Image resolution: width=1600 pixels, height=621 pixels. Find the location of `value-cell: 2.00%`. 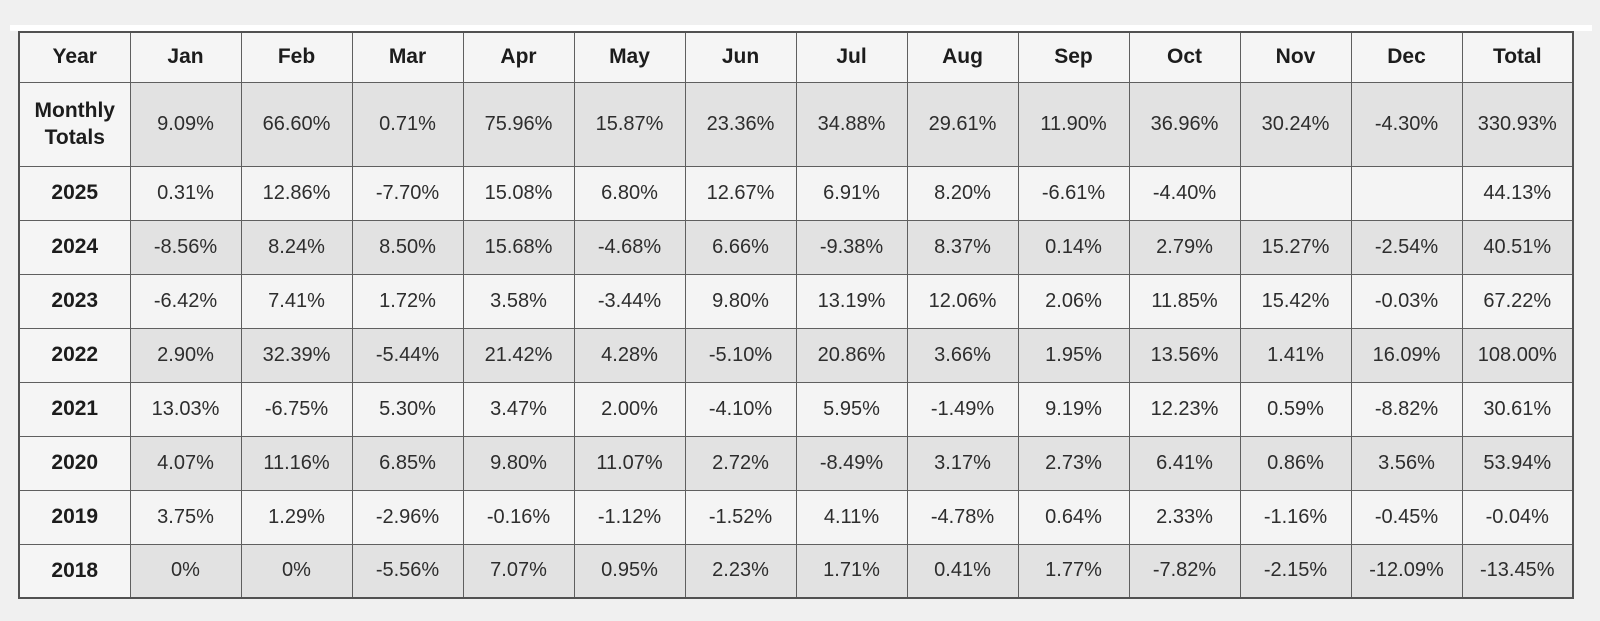

value-cell: 2.00% is located at coordinates (629, 409).